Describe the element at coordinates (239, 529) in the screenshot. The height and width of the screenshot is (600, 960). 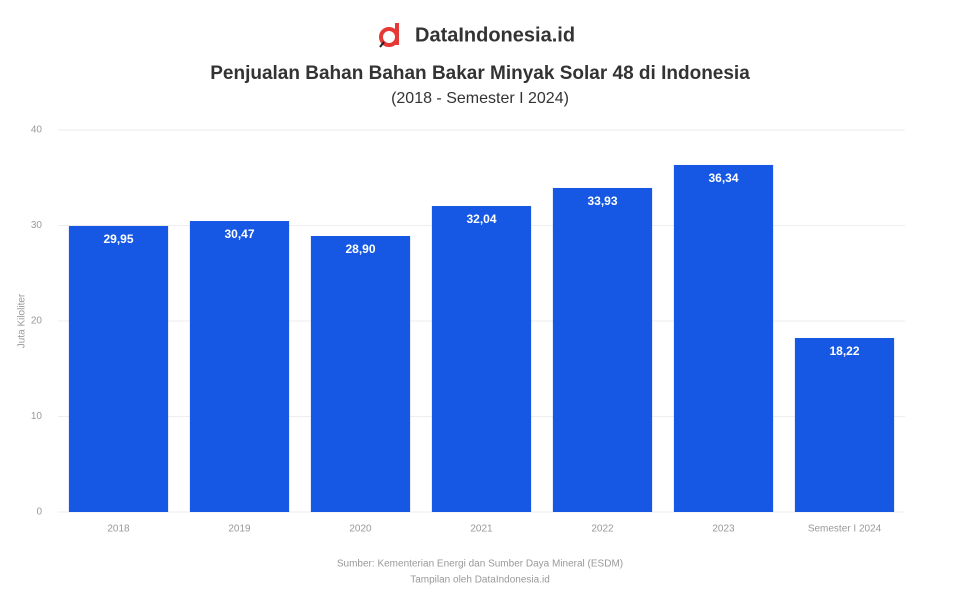
I see `x-tick-label: 2019` at that location.